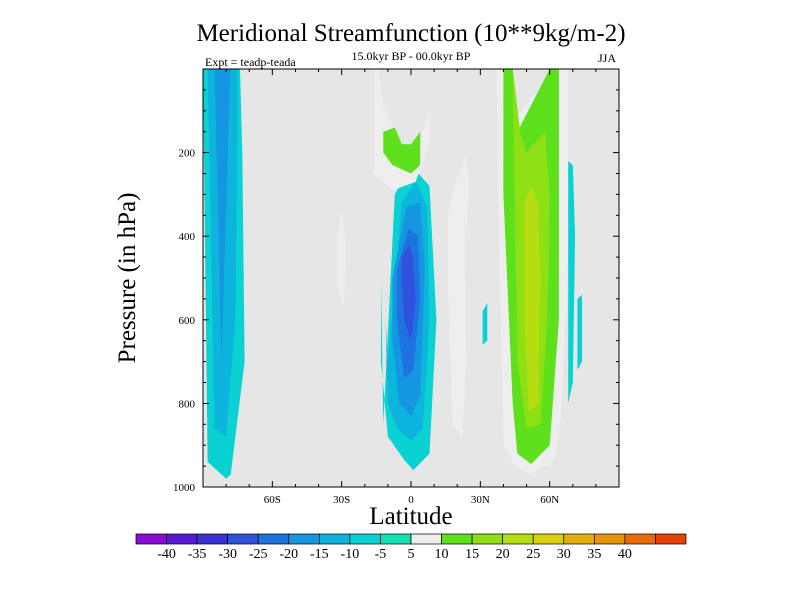 The height and width of the screenshot is (600, 800). Describe the element at coordinates (579, 332) in the screenshot. I see `contour-NH-polar-thin` at that location.